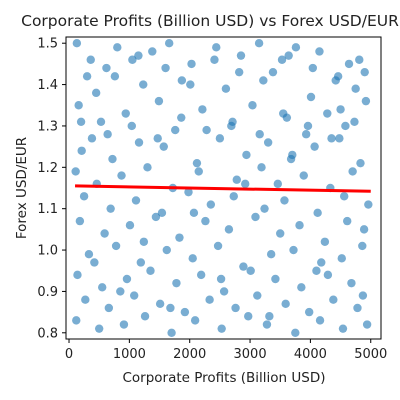  I want to click on regression-line, so click(223, 188).